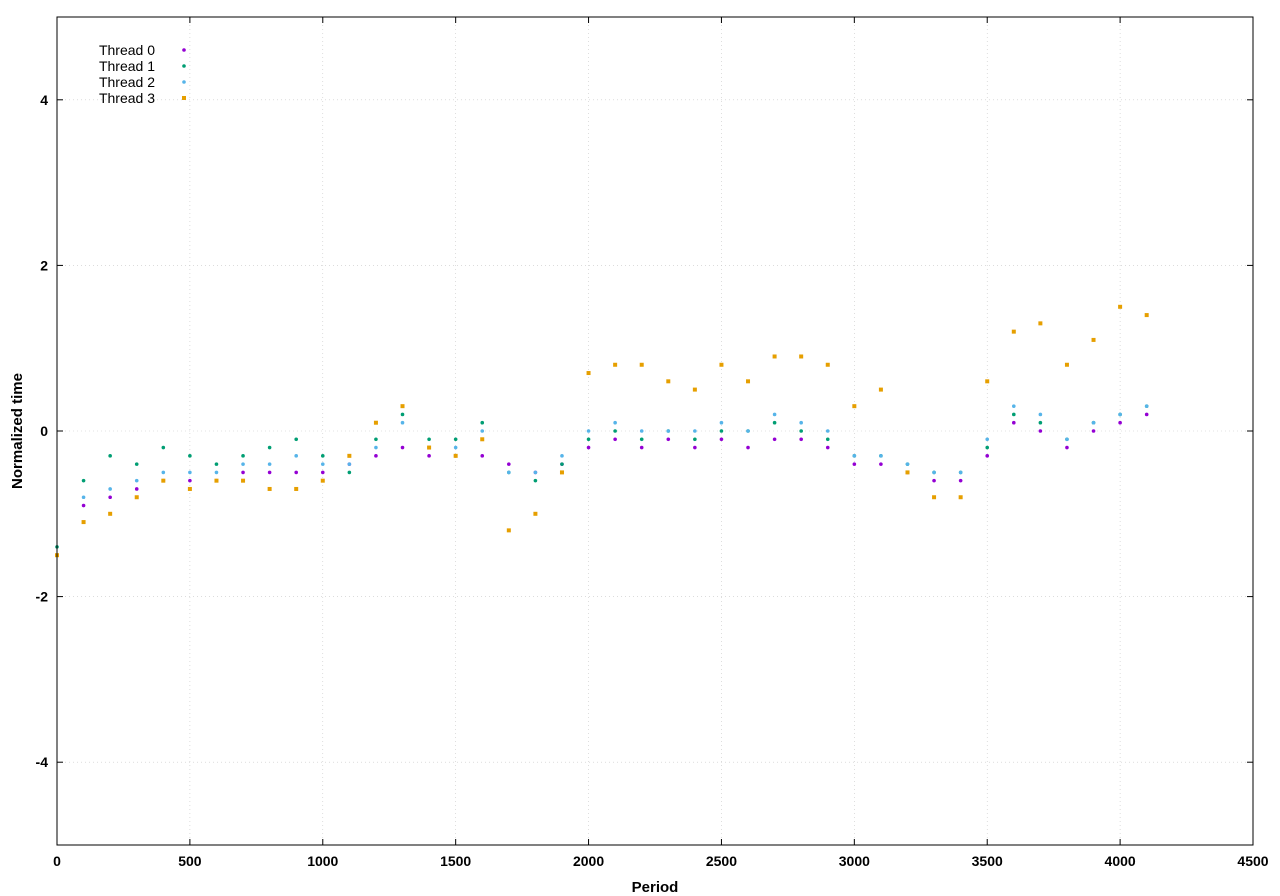  Describe the element at coordinates (987, 861) in the screenshot. I see `x-tick-label: 3500` at that location.